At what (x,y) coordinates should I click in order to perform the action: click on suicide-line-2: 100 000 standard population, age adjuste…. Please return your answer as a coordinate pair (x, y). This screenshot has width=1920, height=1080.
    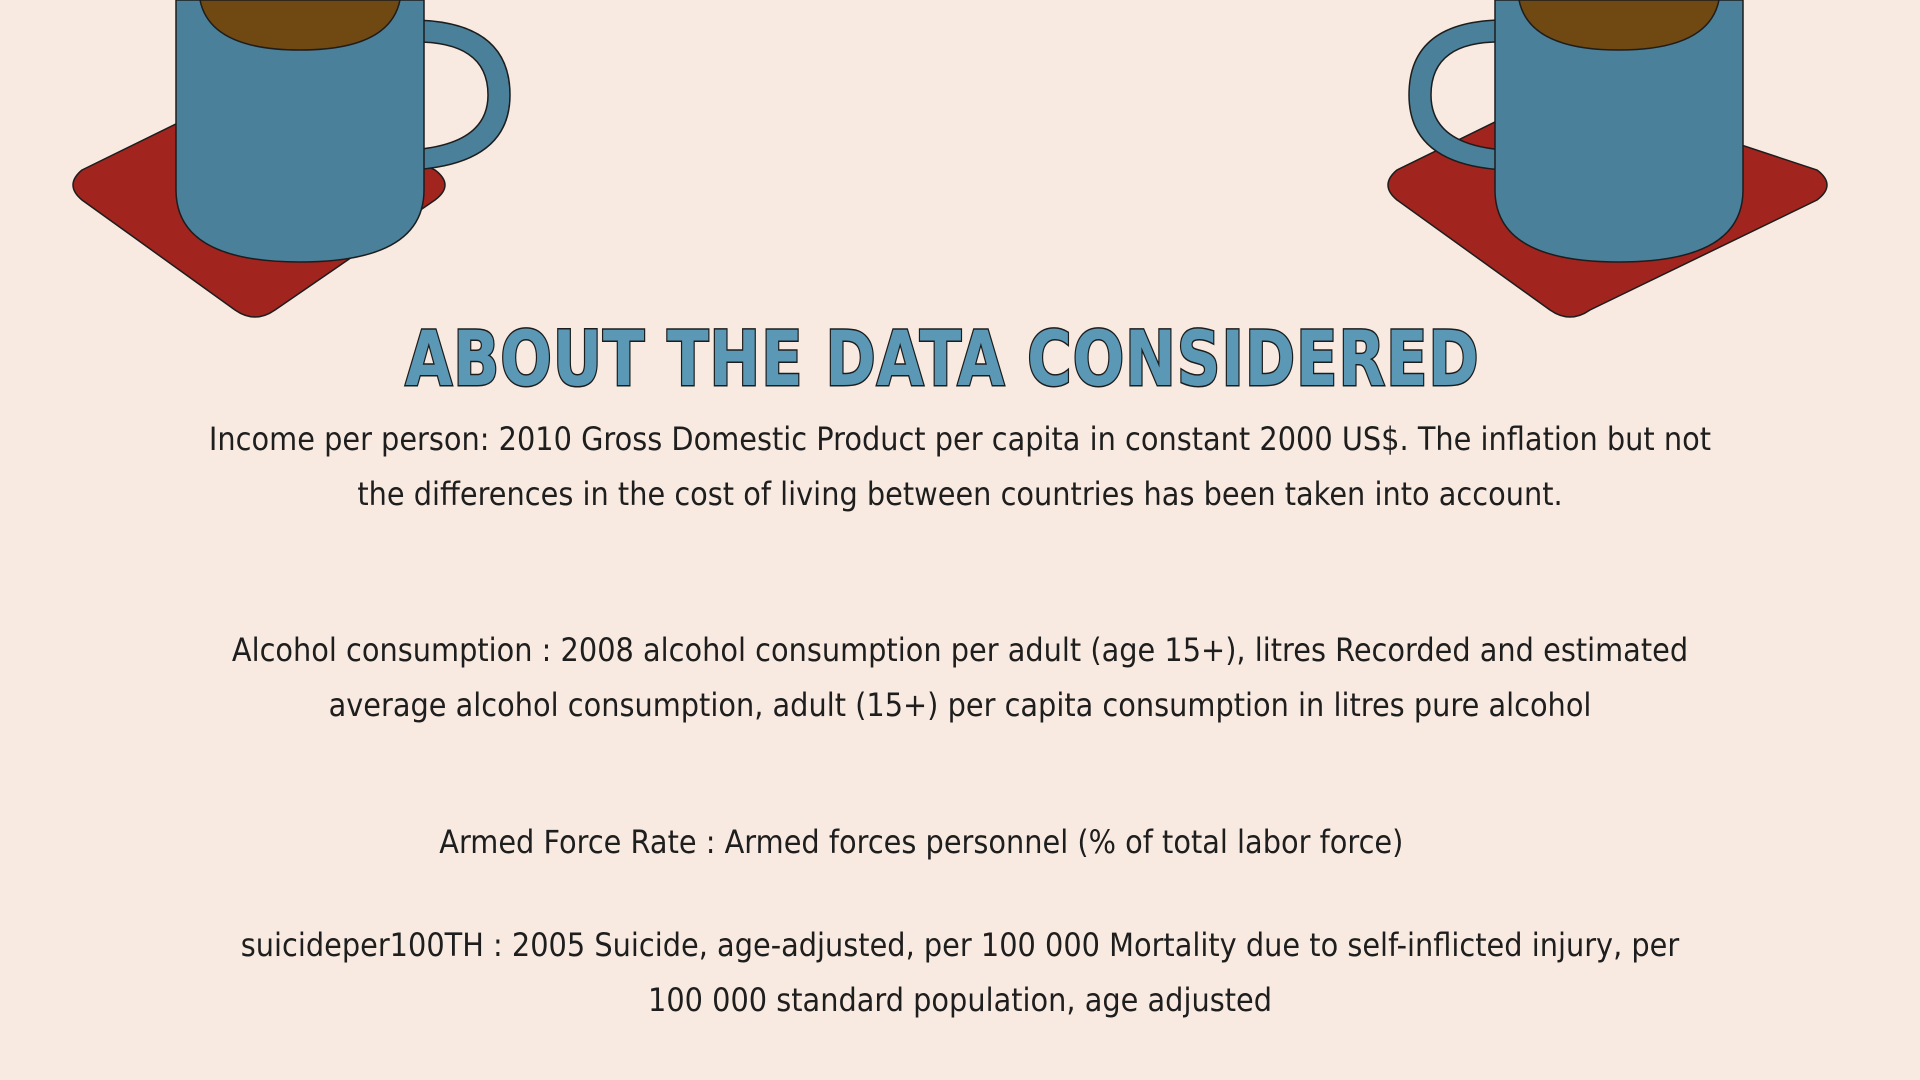
    Looking at the image, I should click on (959, 1000).